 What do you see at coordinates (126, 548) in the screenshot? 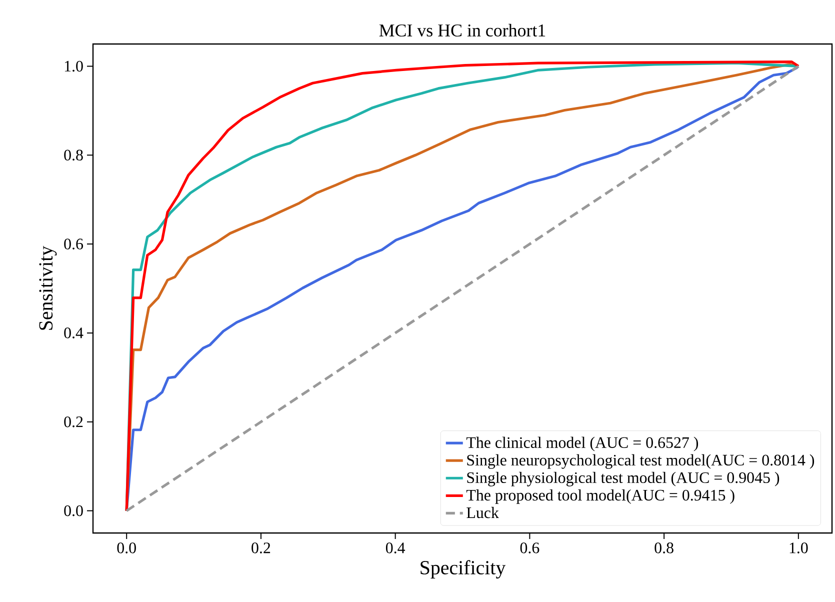
I see `x-tick-label: 0.0` at bounding box center [126, 548].